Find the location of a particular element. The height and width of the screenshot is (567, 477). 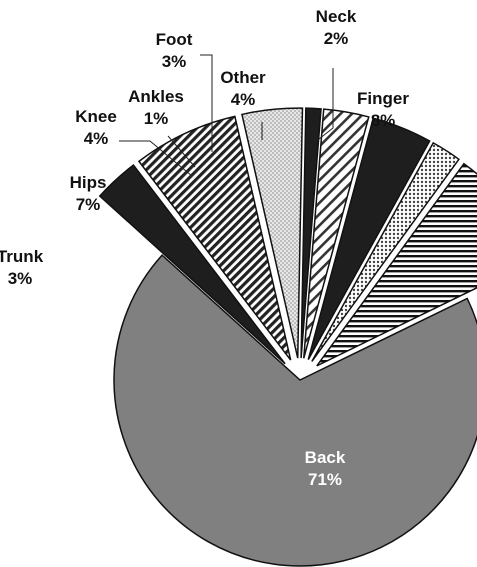

pie-slice-foot is located at coordinates (336, 233).